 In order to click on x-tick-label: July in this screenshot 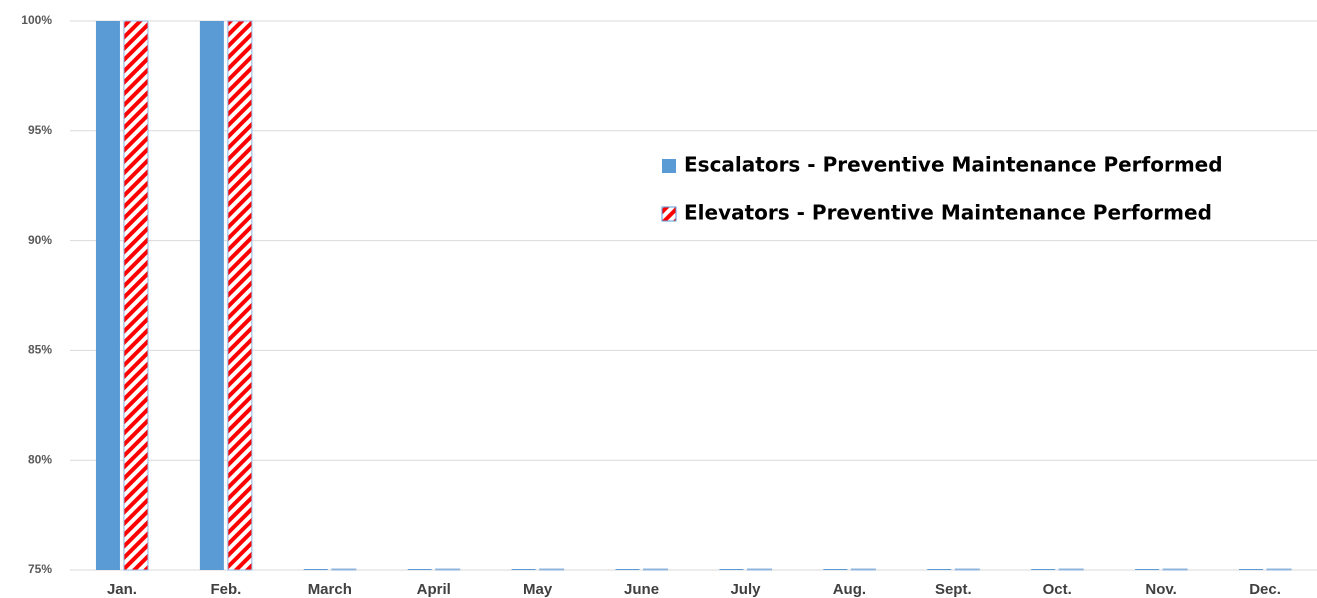, I will do `click(745, 589)`.